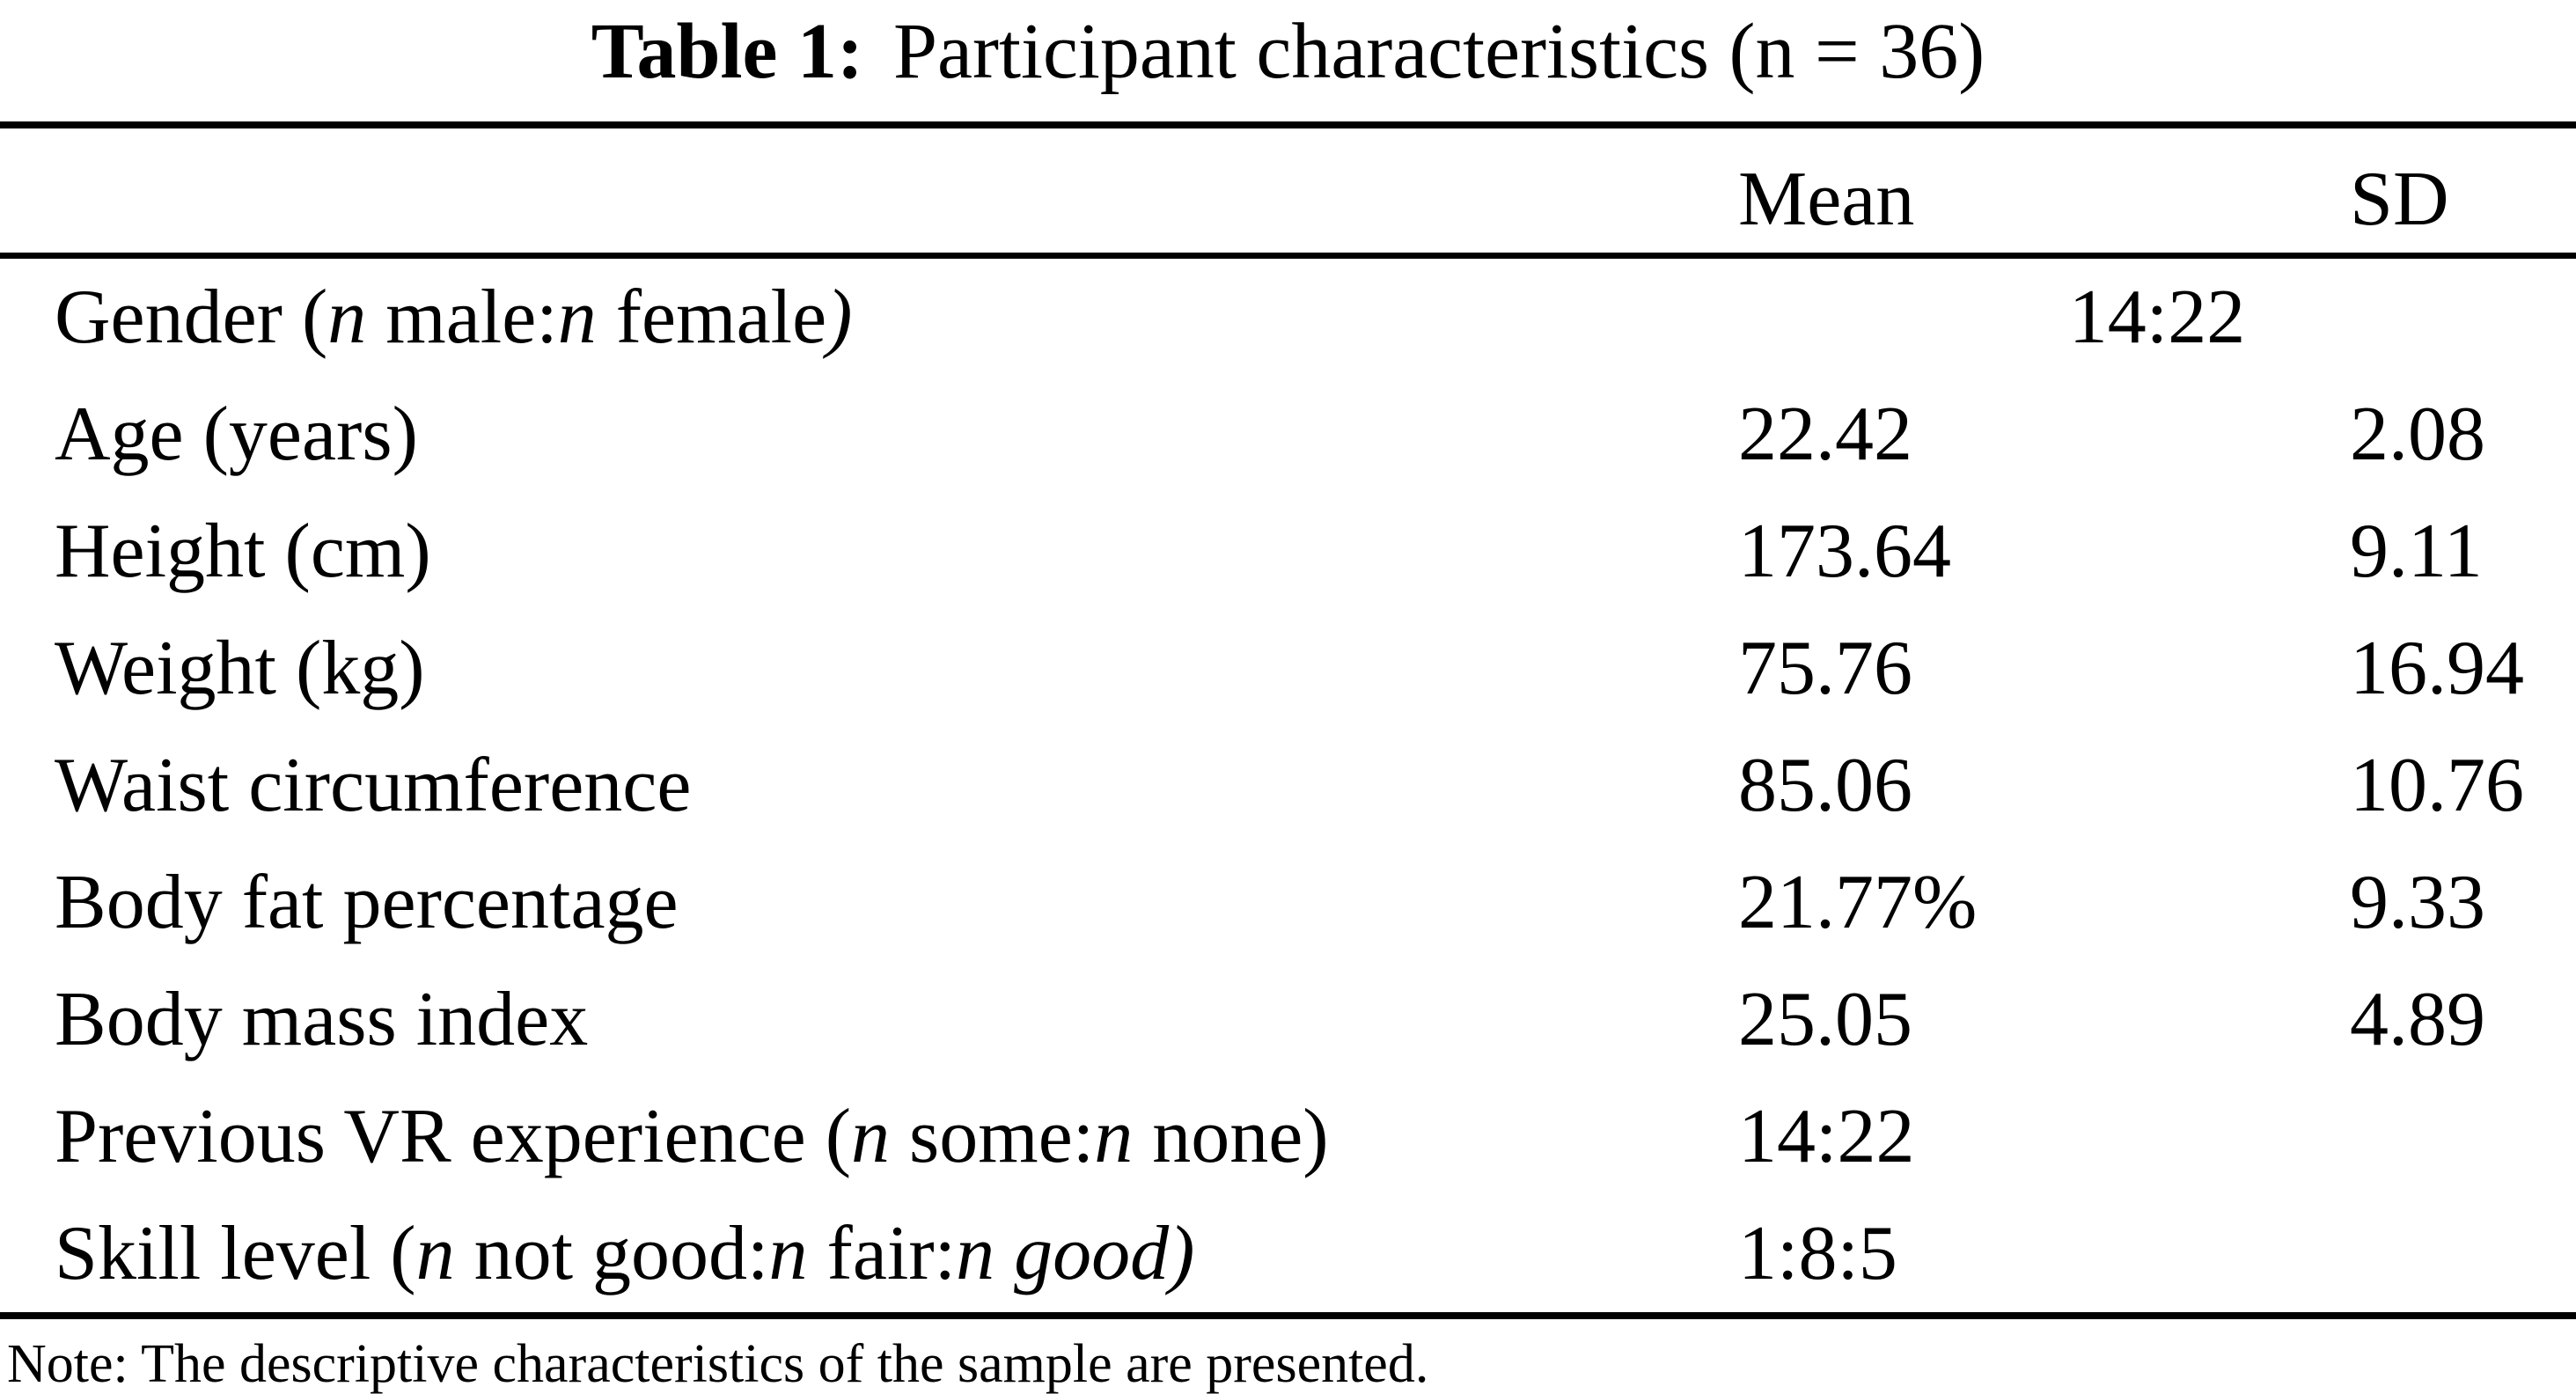  Describe the element at coordinates (2417, 434) in the screenshot. I see `row-sd-value: 2.08` at that location.